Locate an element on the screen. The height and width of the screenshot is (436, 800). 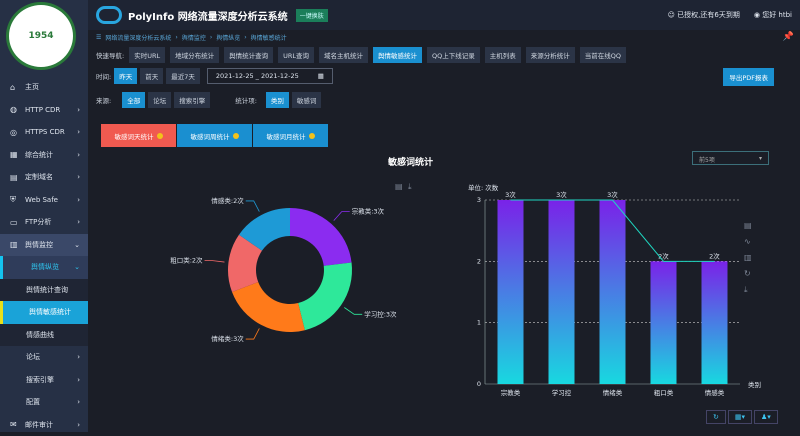
quick-nav-item: 域名主机统计 is located at coordinates (343, 55).